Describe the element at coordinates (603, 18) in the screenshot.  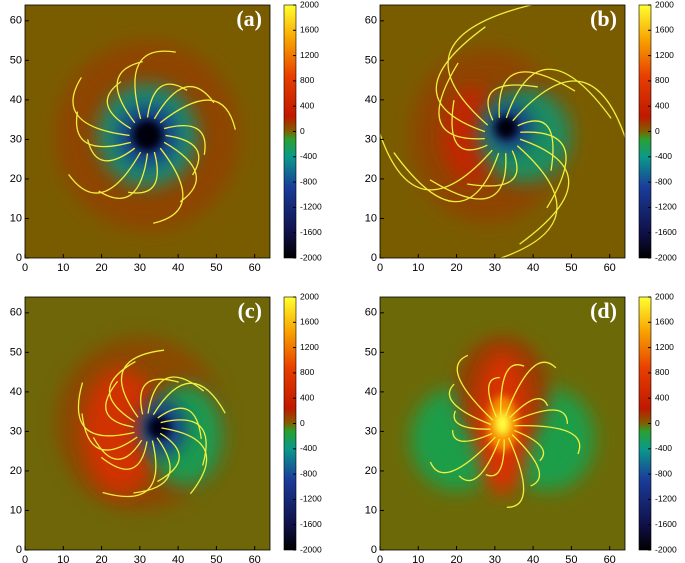
I see `panel-label: (b)` at that location.